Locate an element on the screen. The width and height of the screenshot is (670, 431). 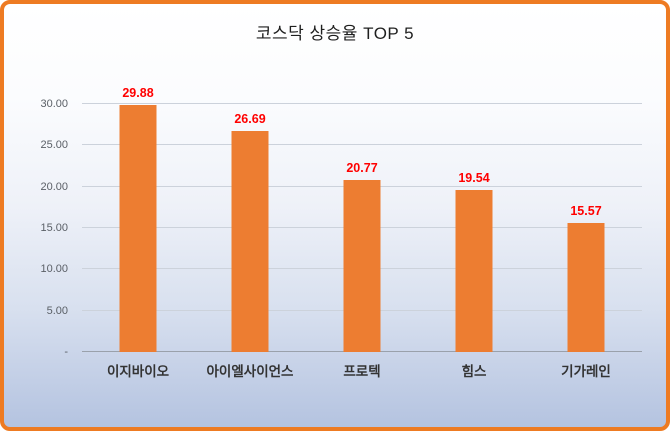
bar-value-label: 29.88 is located at coordinates (138, 93).